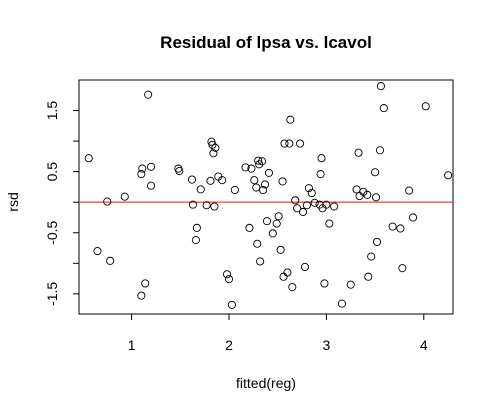 Image resolution: width=492 pixels, height=412 pixels. What do you see at coordinates (326, 345) in the screenshot?
I see `x-tick-label: 3` at bounding box center [326, 345].